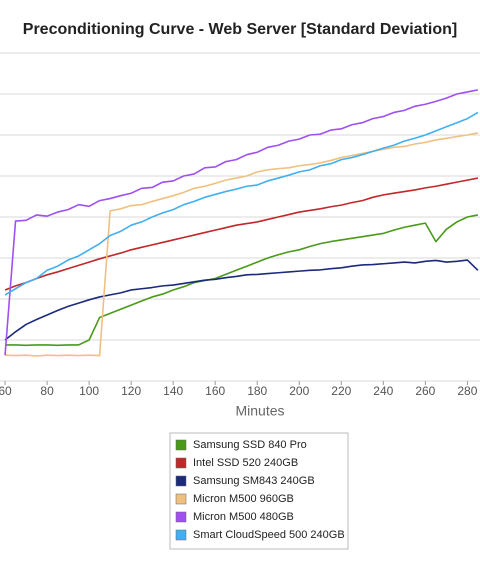 The image size is (480, 572). I want to click on x-tick-label: 100, so click(89, 391).